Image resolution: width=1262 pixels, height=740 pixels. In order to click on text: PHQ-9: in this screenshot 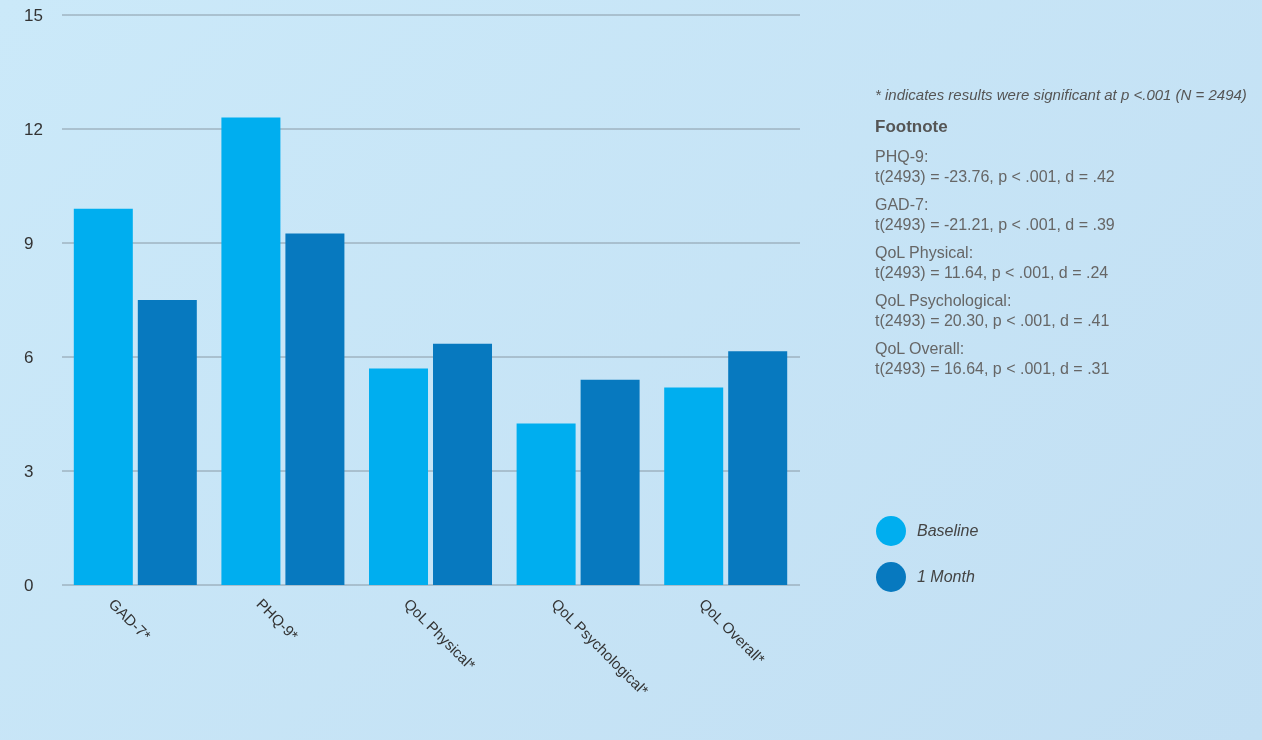, I will do `click(902, 157)`.